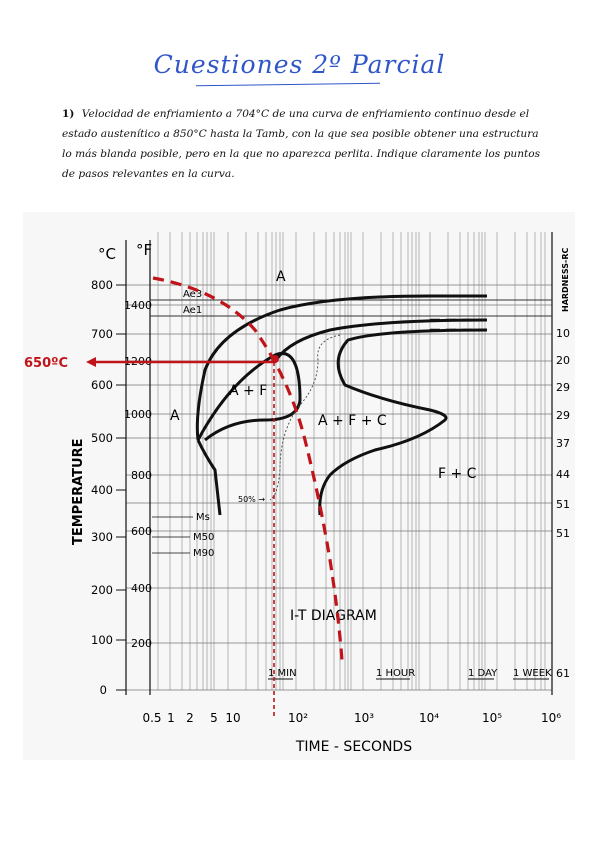 Image resolution: width=599 pixels, height=848 pixels. Describe the element at coordinates (298, 718) in the screenshot. I see `t-tick-100: 10²` at that location.